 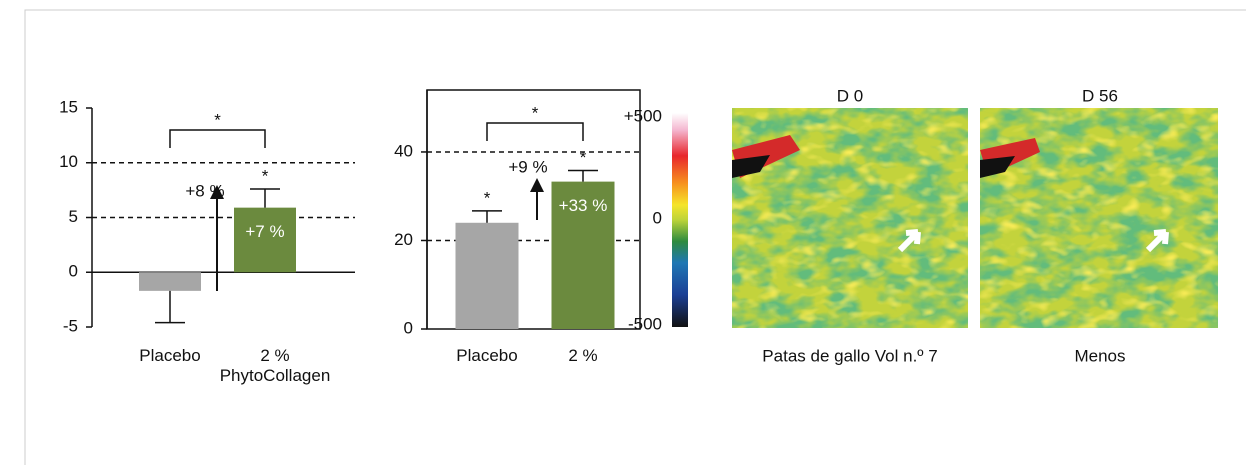 I want to click on x-tick-label: 2 %, so click(x=583, y=355).